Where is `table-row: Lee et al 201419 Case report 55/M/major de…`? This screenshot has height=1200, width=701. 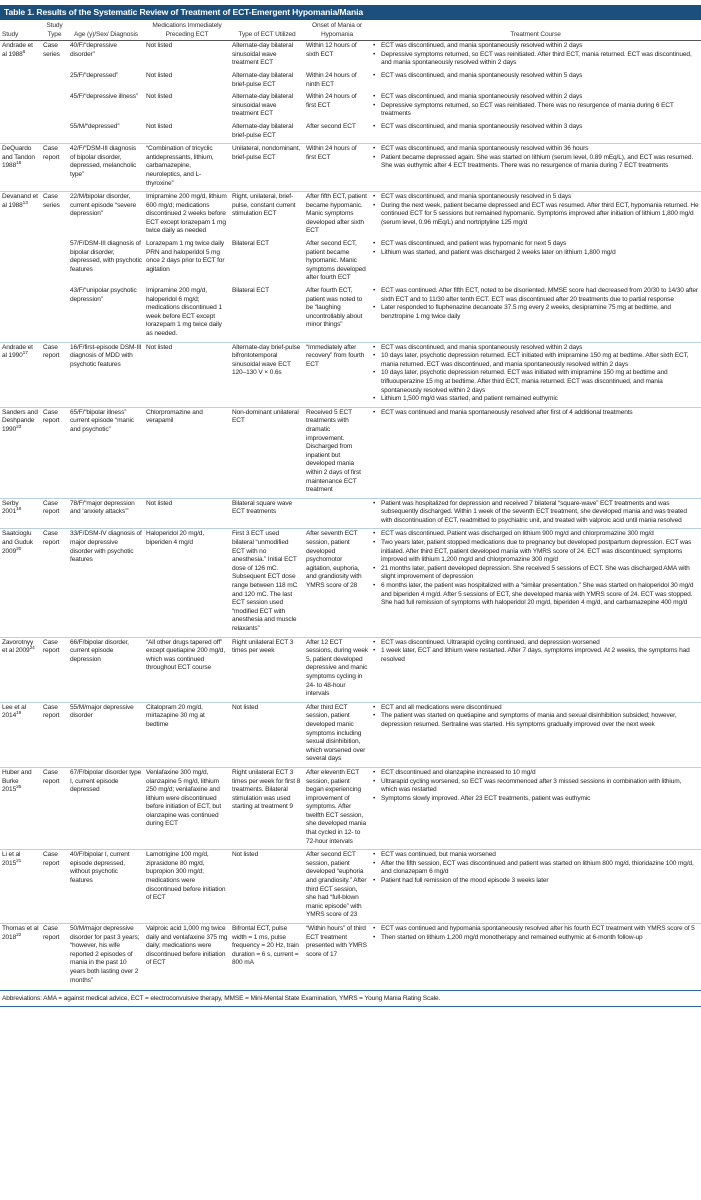 table-row: Lee et al 201419 Case report 55/M/major de… is located at coordinates (350, 734).